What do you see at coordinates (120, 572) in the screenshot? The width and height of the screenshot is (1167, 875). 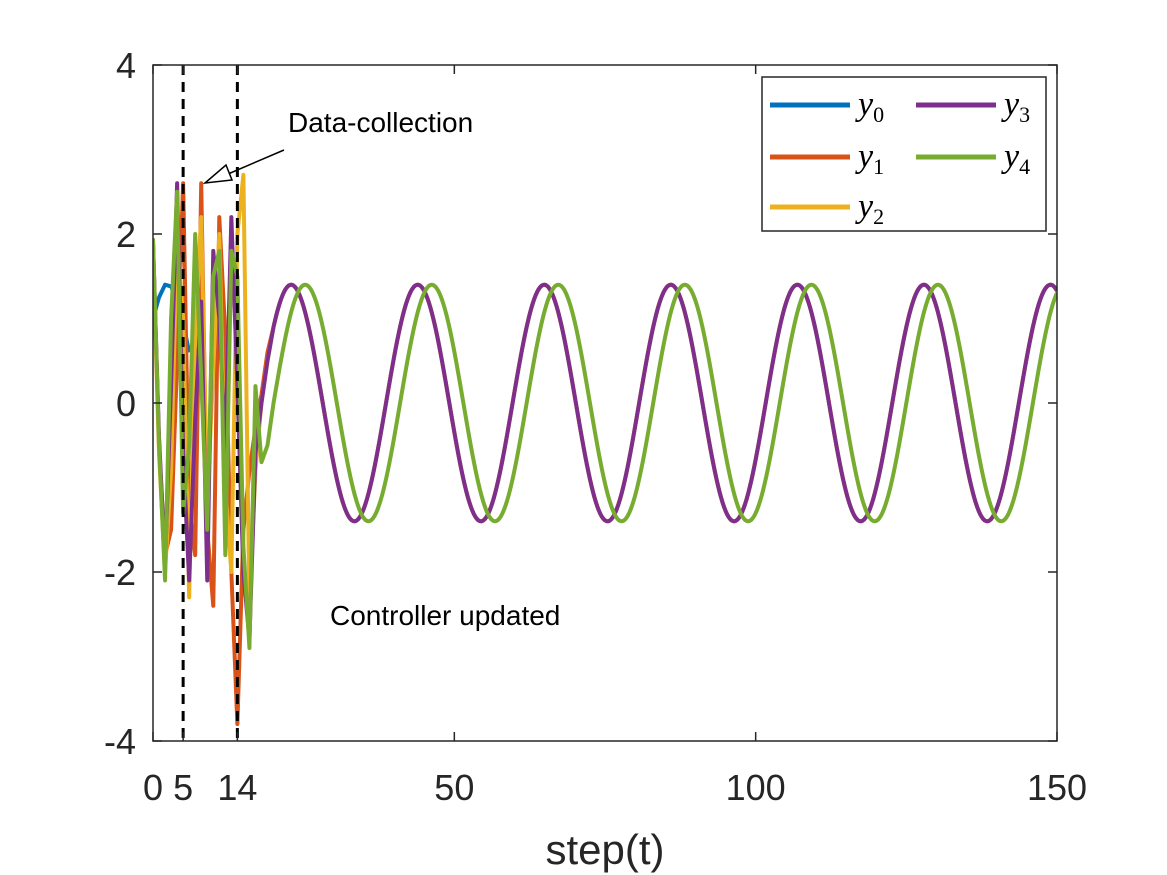 I see `y-tick-label: -2` at bounding box center [120, 572].